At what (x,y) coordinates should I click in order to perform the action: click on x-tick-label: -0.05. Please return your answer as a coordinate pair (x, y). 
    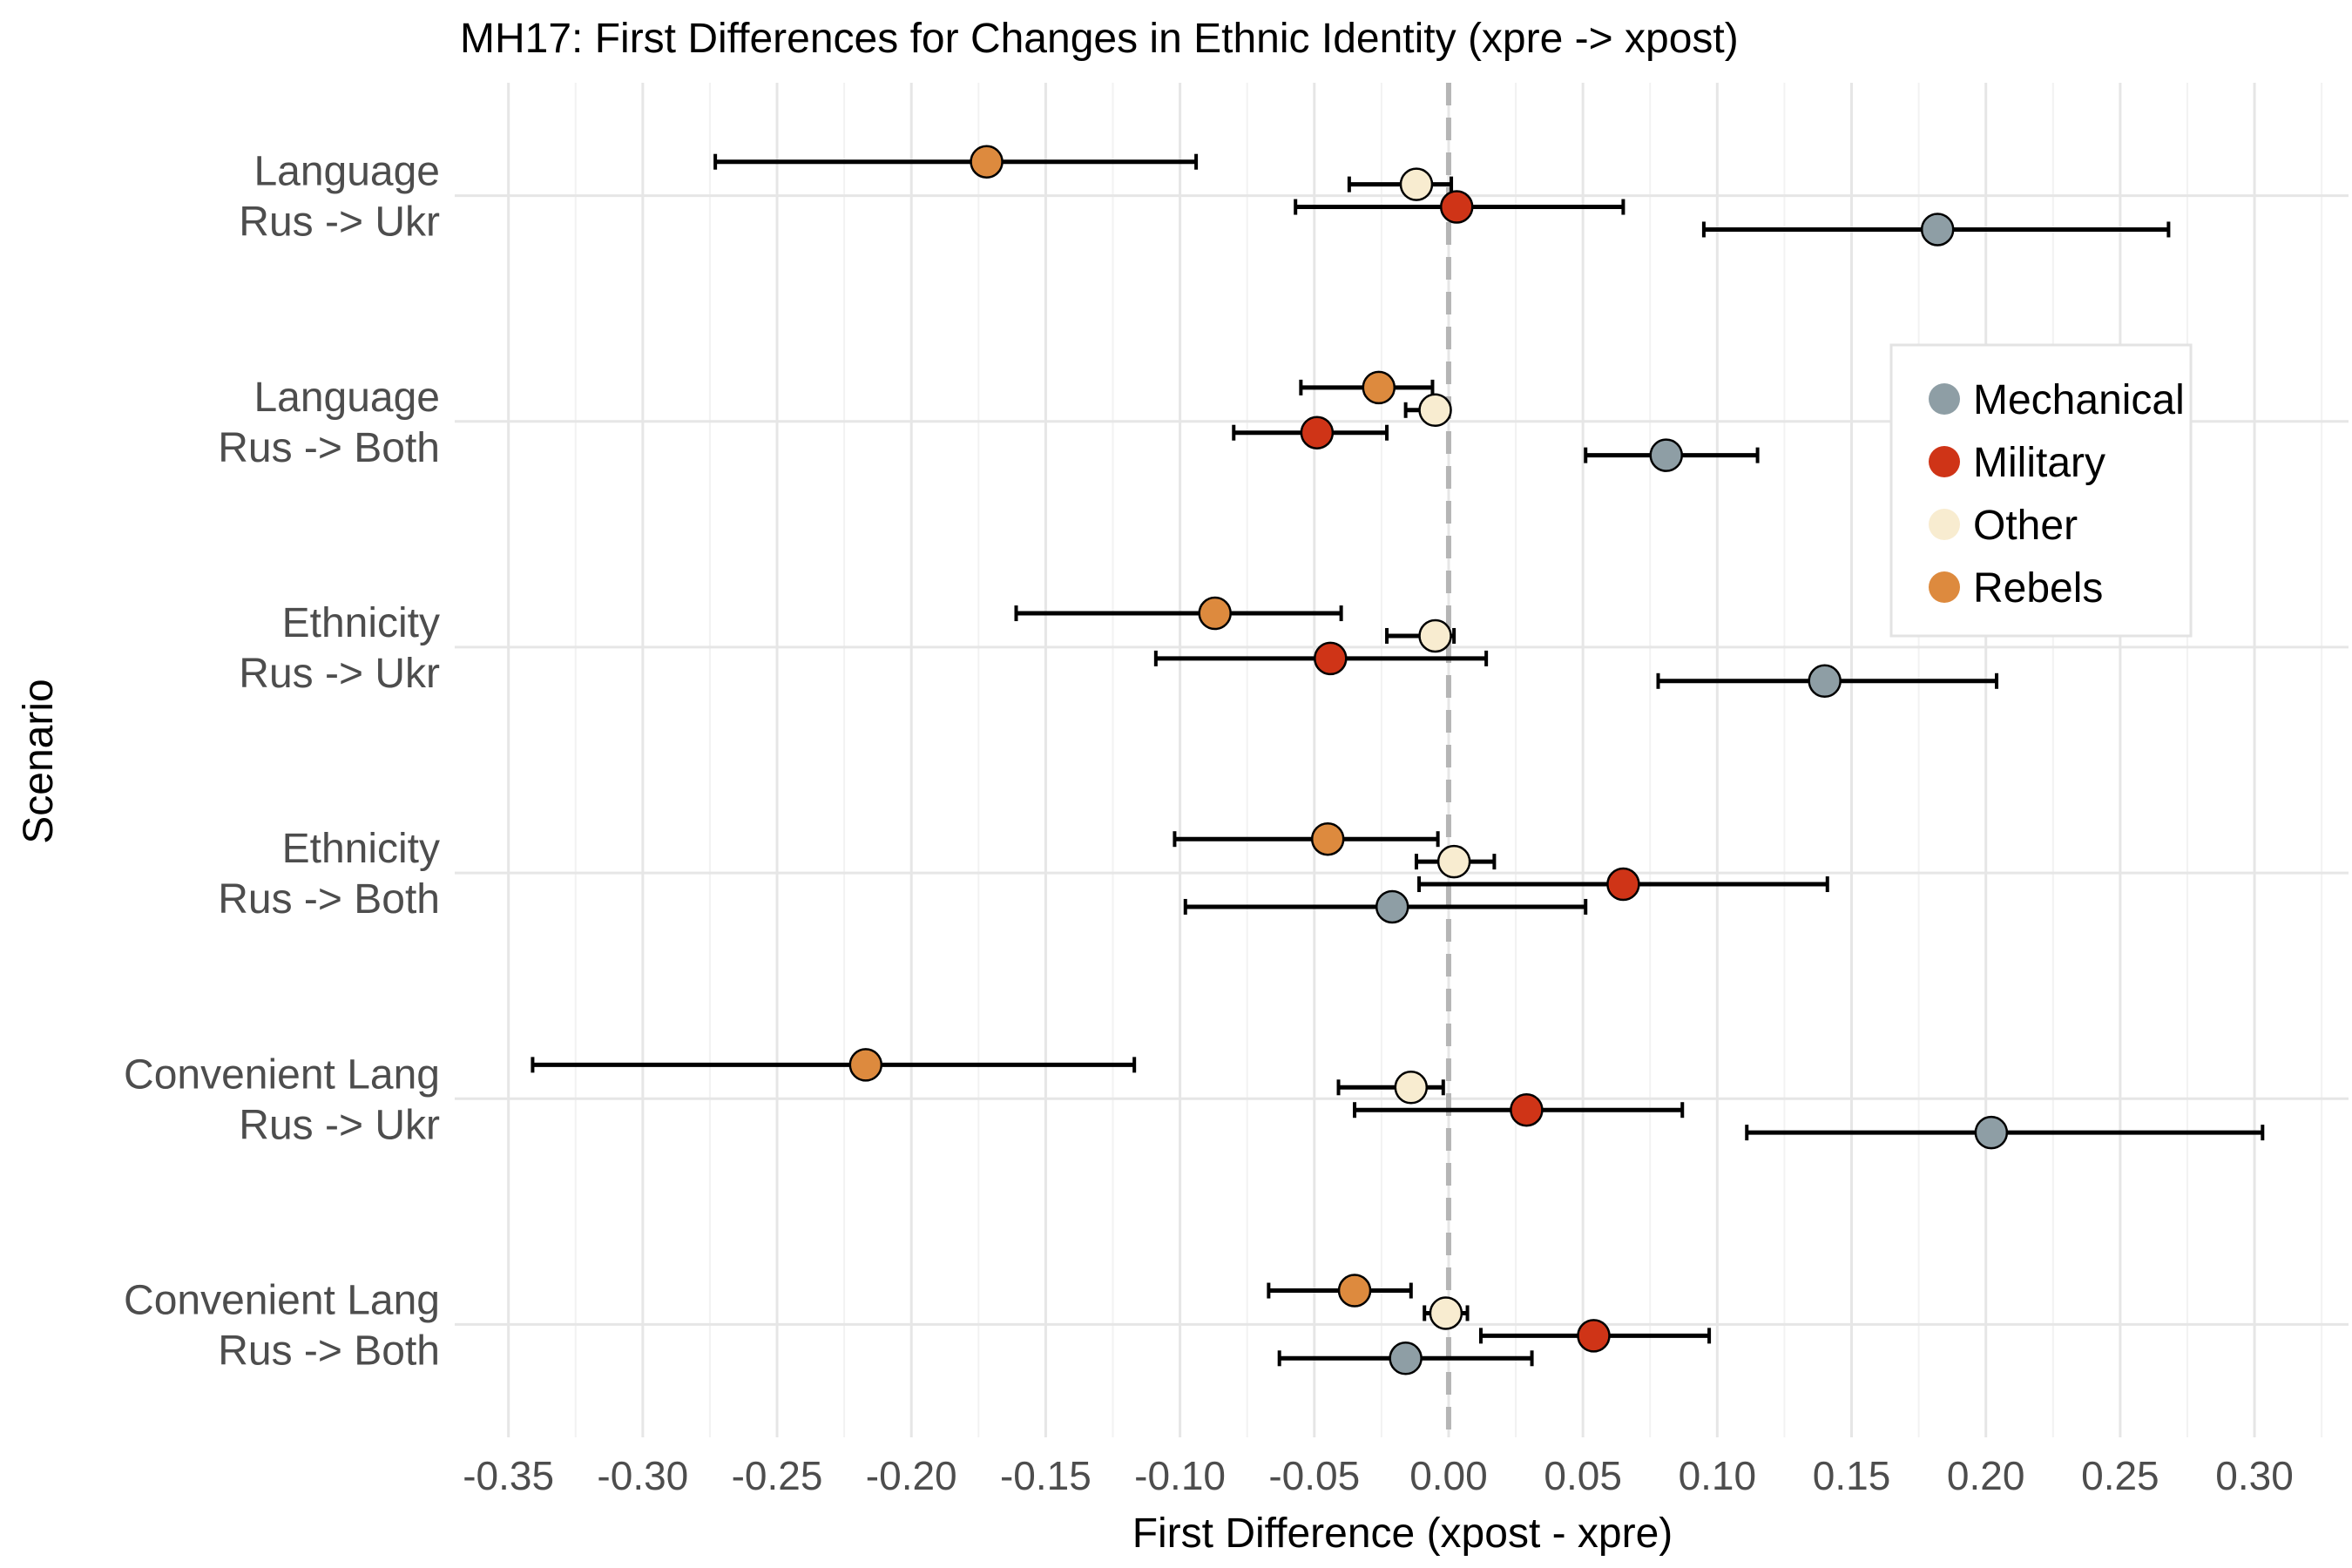
    Looking at the image, I should click on (1314, 1476).